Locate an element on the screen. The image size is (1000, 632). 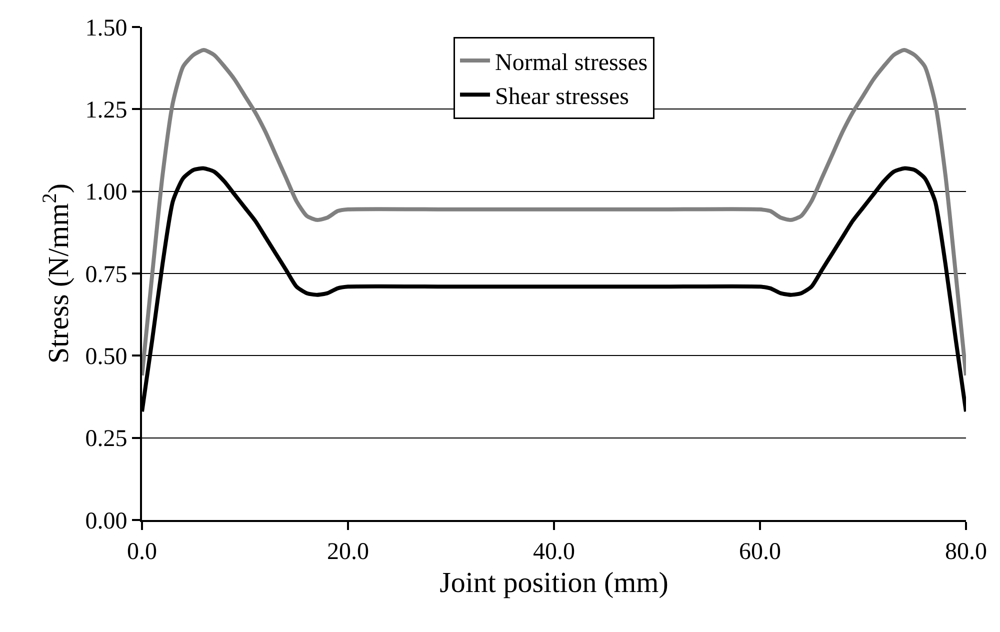
x-axis-title: Joint position (mm) is located at coordinates (554, 583).